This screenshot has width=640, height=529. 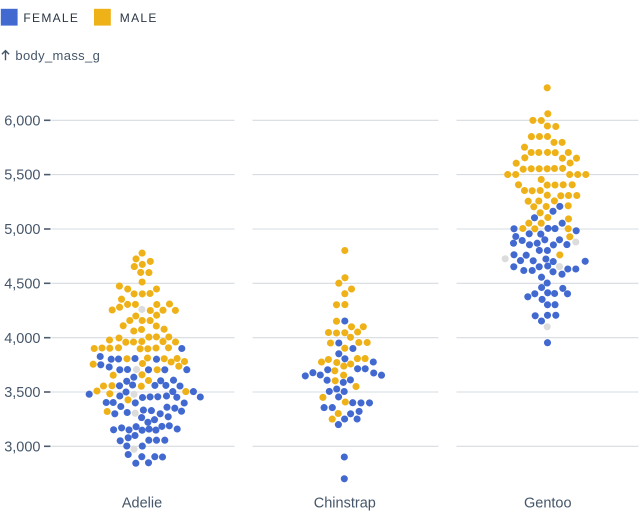 What do you see at coordinates (142, 504) in the screenshot?
I see `svg-text: Adelie` at bounding box center [142, 504].